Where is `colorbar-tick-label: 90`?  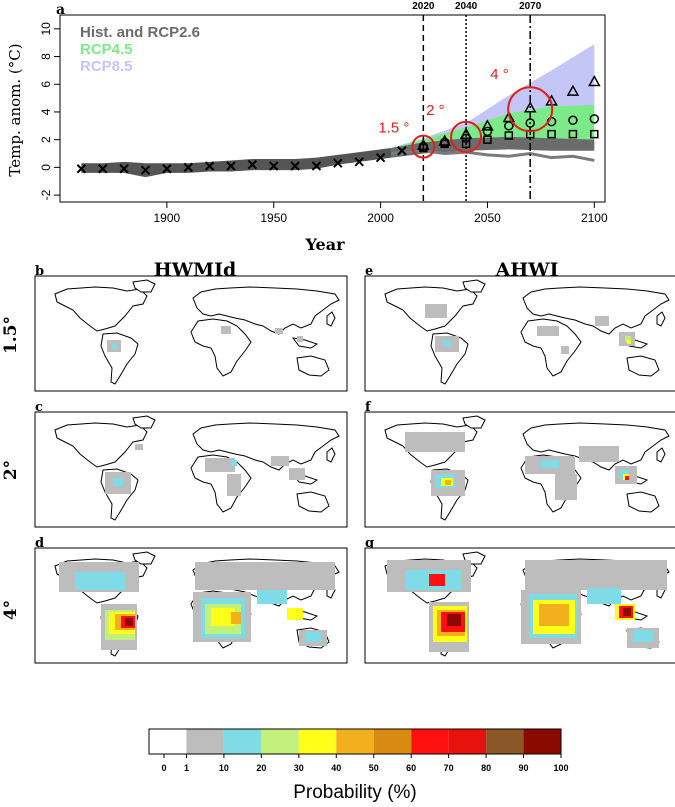 colorbar-tick-label: 90 is located at coordinates (524, 768).